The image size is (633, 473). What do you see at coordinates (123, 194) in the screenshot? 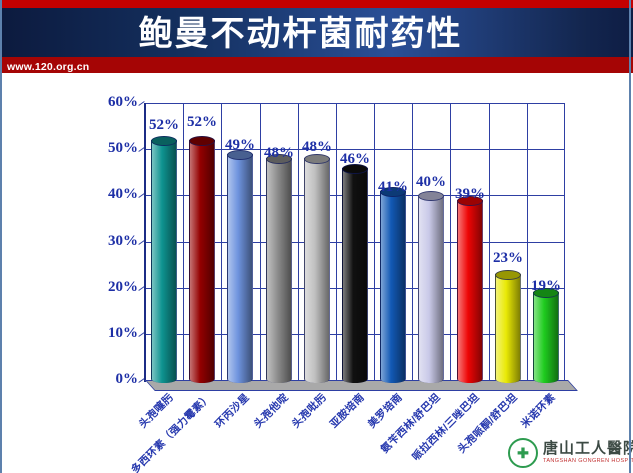
I see `y-axis-tick-label: 40%` at bounding box center [123, 194].